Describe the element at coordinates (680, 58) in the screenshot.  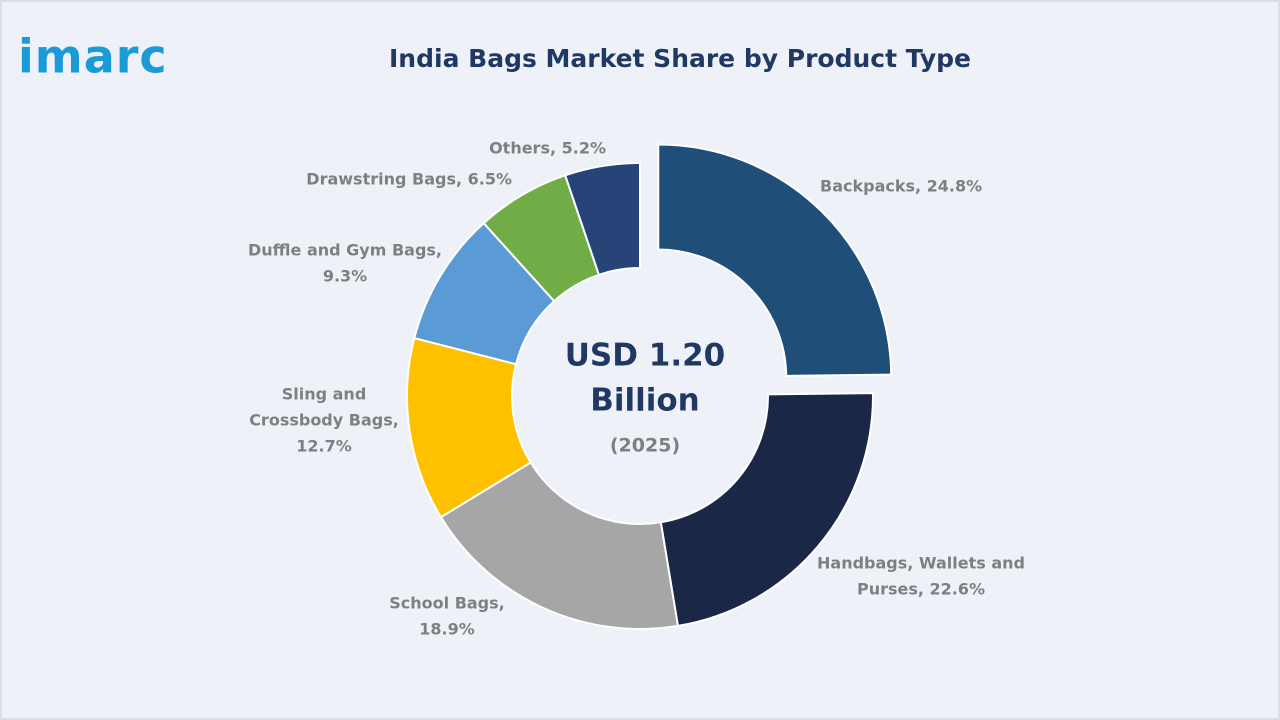
I see `chart-title: India Bags Market Share by Product Type` at that location.